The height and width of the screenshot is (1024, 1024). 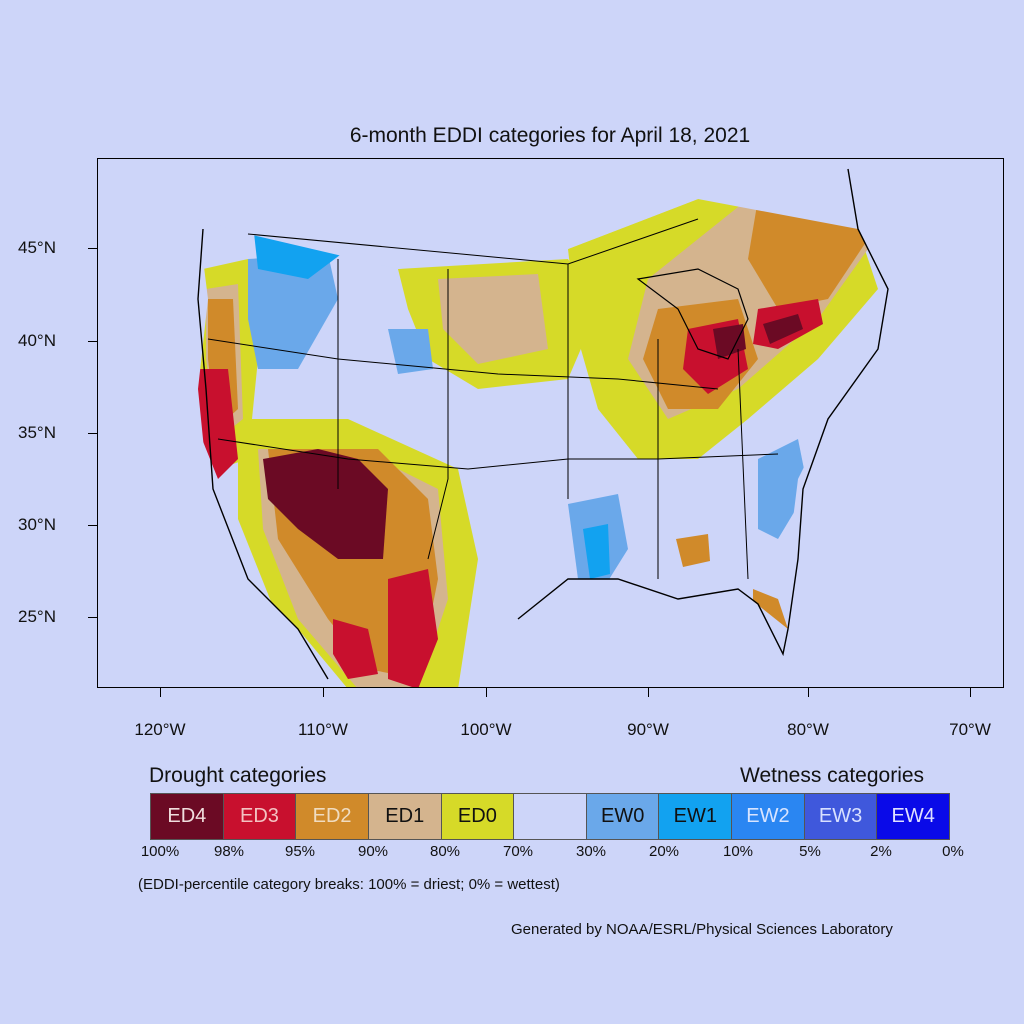 What do you see at coordinates (692, 314) in the screenshot?
I see `great-lakes-outline` at bounding box center [692, 314].